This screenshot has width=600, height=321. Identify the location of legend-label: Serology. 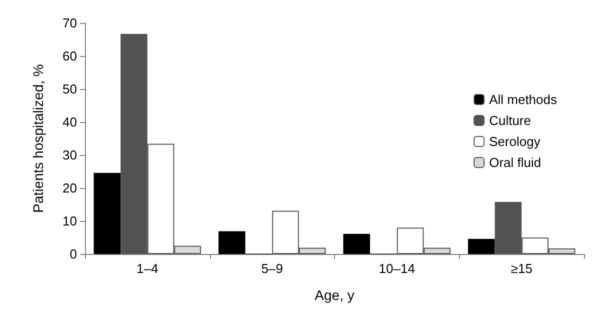
(515, 141).